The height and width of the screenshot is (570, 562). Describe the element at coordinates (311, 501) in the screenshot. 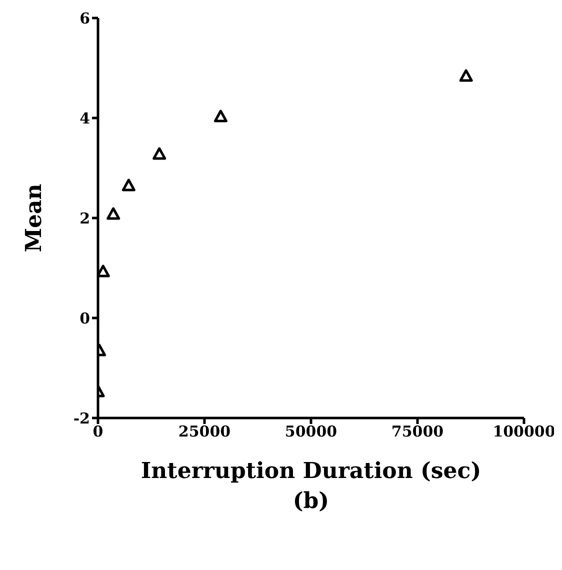

I see `text: (b)` at that location.